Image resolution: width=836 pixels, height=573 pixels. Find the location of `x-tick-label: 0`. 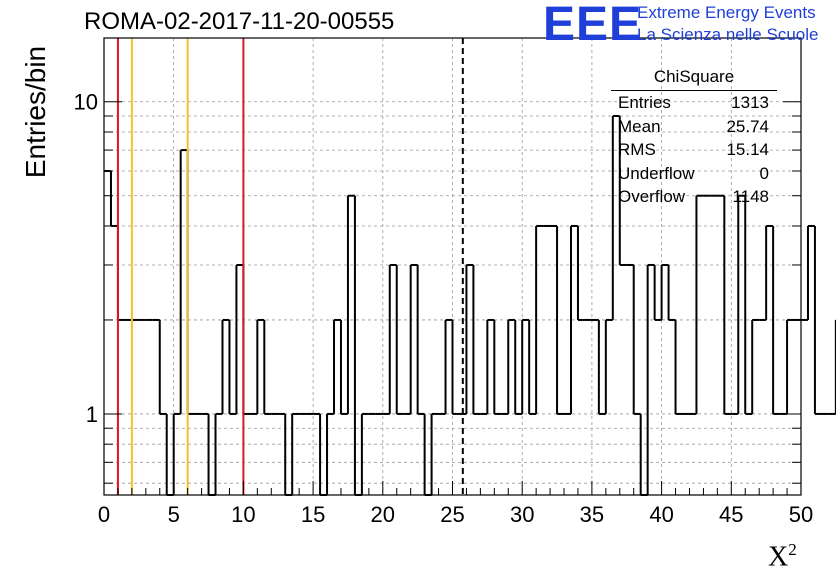

x-tick-label: 0 is located at coordinates (104, 514).